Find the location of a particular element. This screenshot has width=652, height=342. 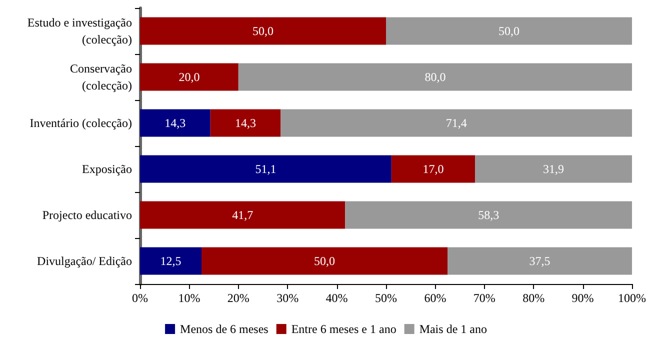

x-tick-label: 20% is located at coordinates (238, 298).